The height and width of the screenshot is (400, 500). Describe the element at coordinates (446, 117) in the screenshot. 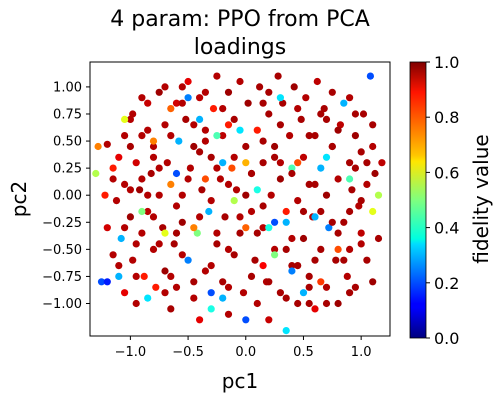

I see `colorbar-tick-label: 0.8` at that location.